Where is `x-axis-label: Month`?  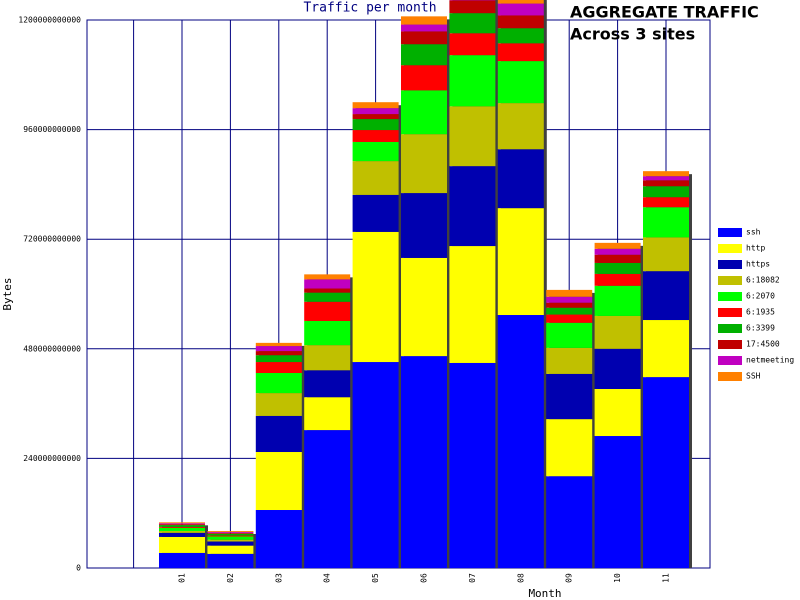 x-axis-label: Month is located at coordinates (544, 593).